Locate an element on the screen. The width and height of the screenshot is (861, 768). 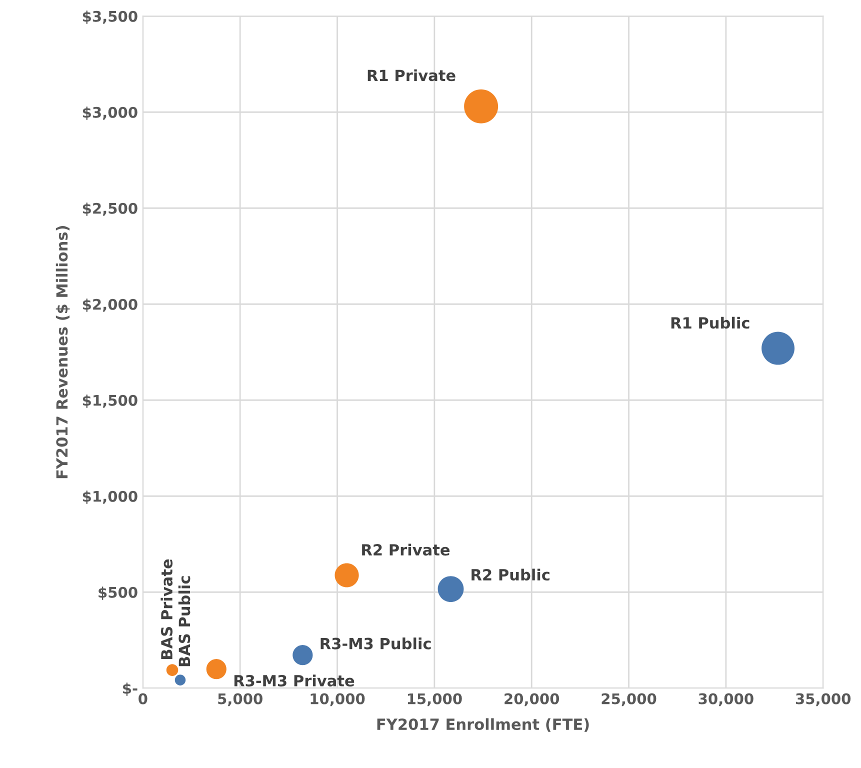
y-tick-label: $2,000 is located at coordinates (110, 305).